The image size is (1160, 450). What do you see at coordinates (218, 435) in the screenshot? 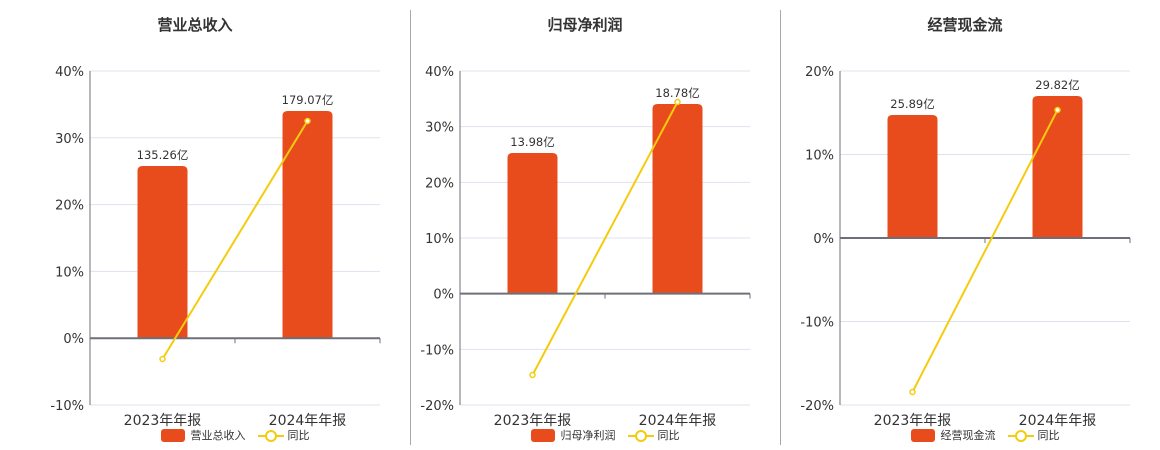
I see `legend-bar-label: 营业总收入` at bounding box center [218, 435].